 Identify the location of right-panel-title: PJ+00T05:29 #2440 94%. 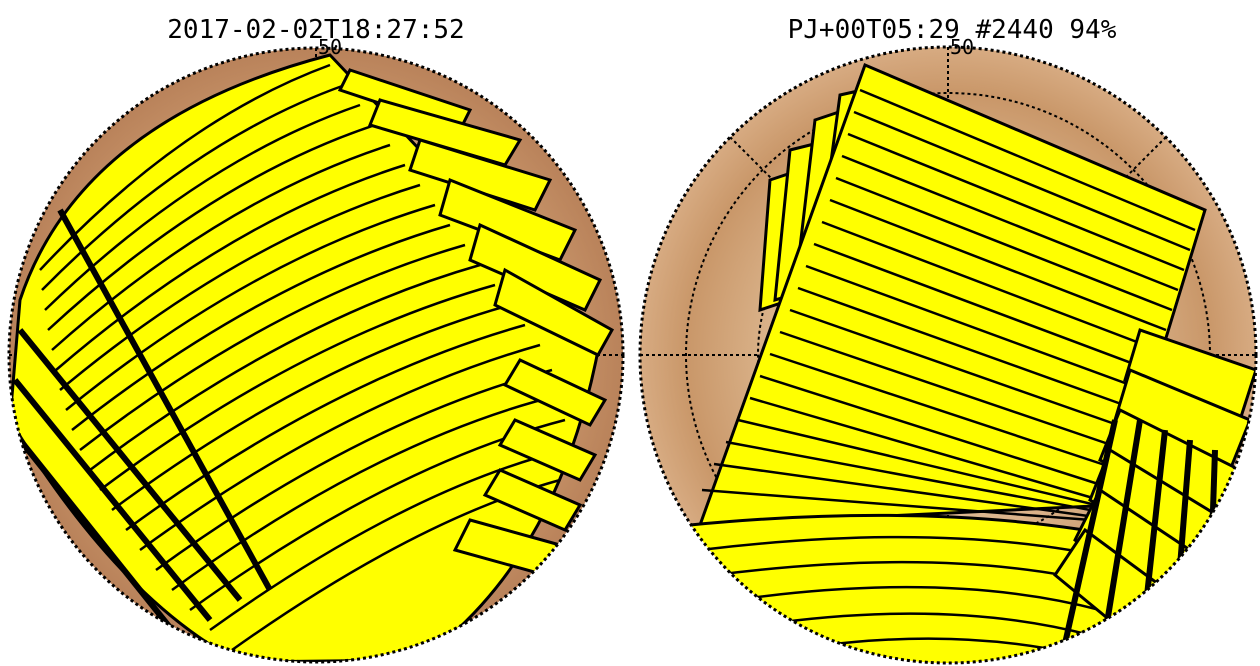
(952, 30).